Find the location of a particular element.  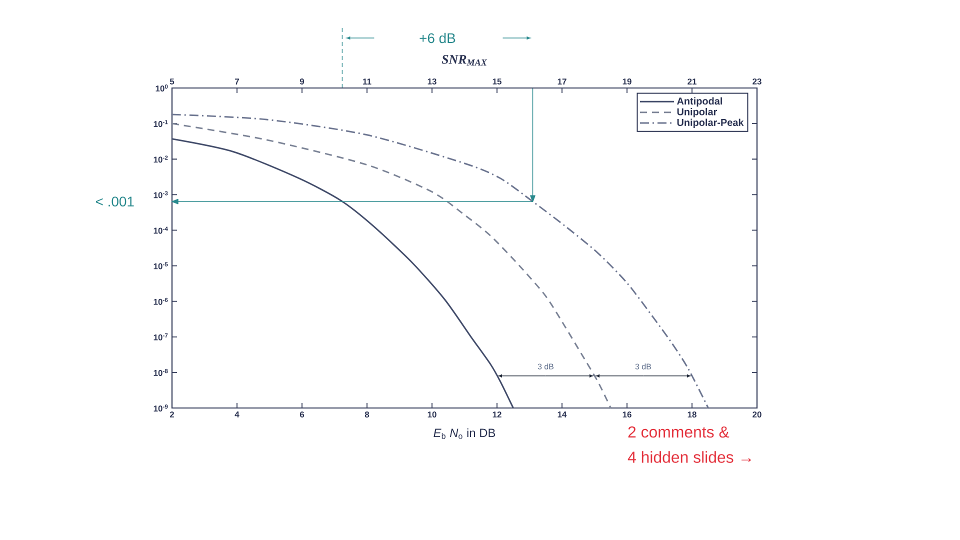

x-axis-title: E$_{b}$ N$_{o}$ in DB is located at coordinates (465, 433).